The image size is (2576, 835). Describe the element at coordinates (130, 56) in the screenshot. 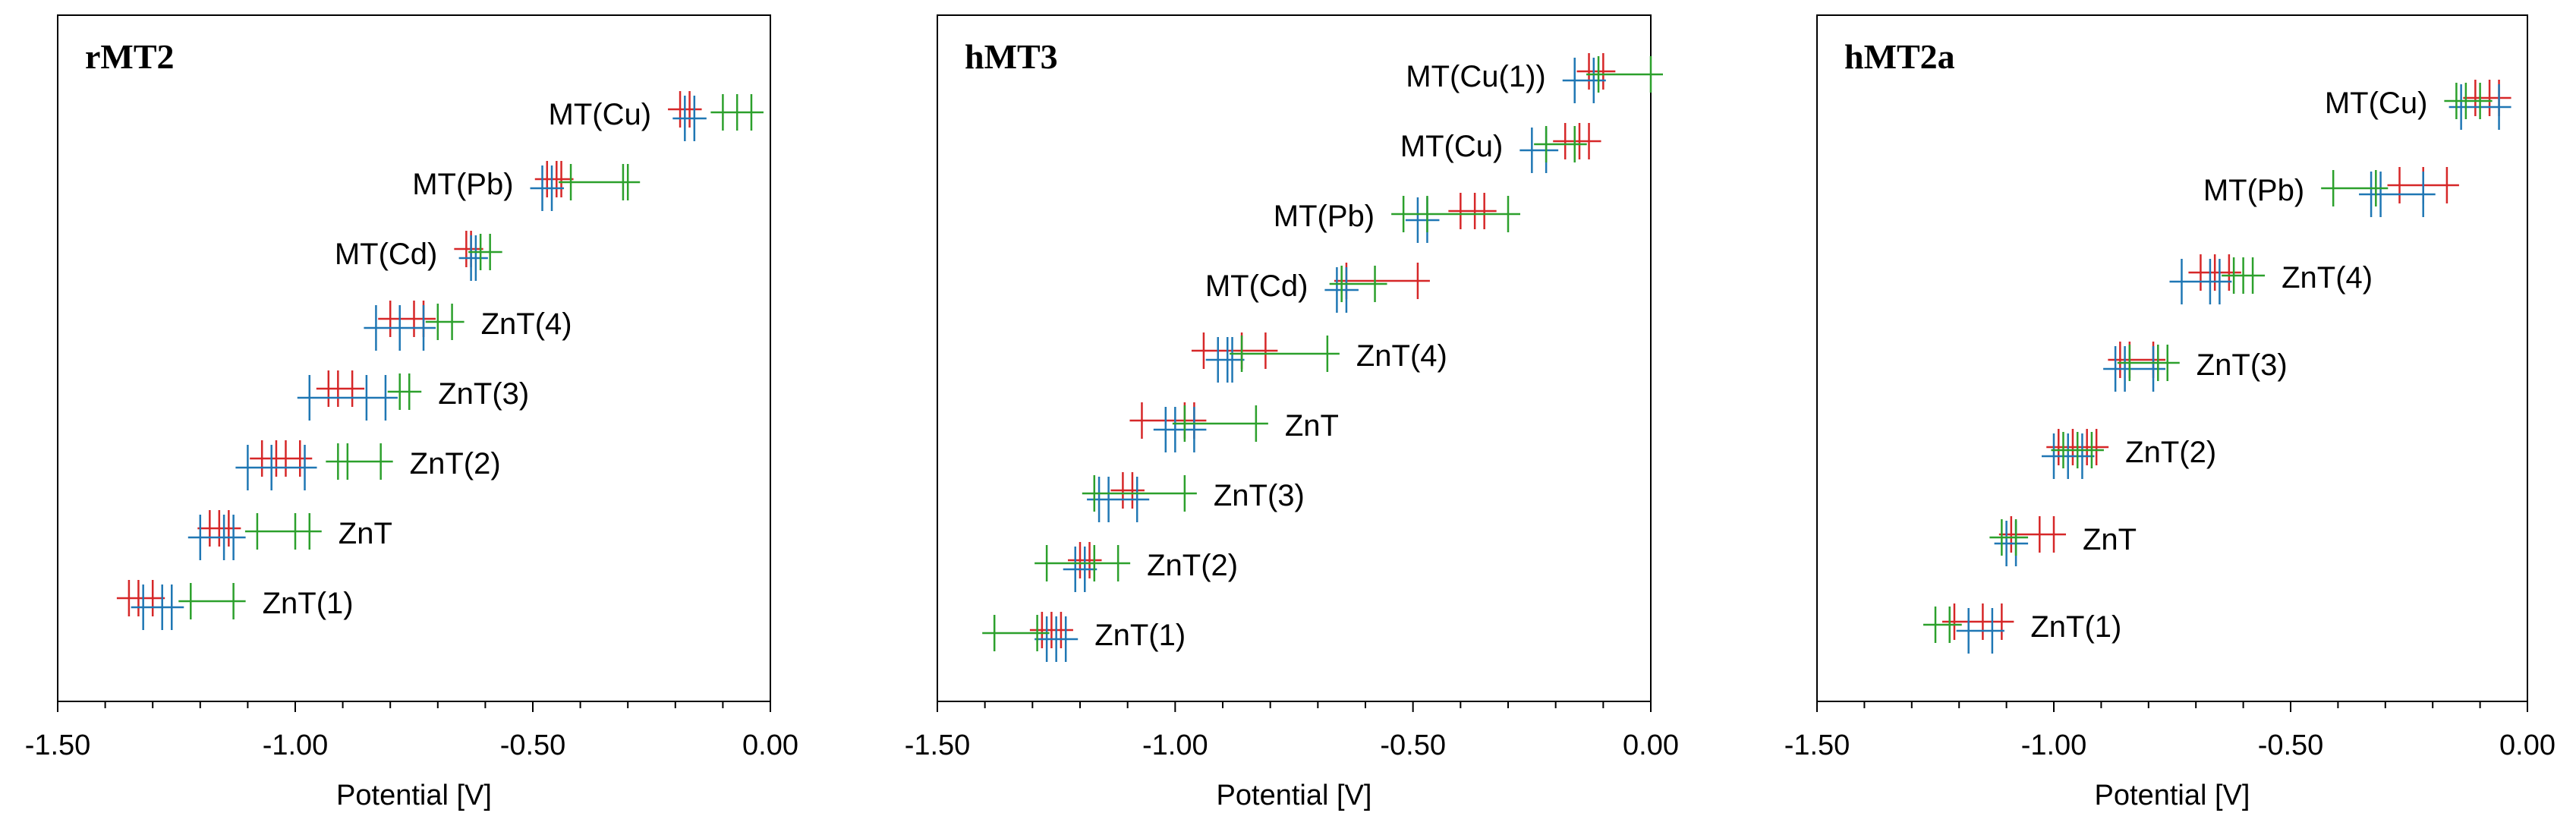

I see `panel-title: rMT2` at that location.